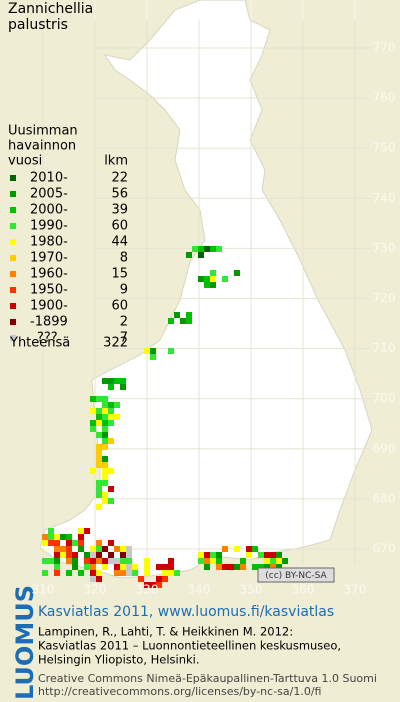 This screenshot has height=702, width=400. Describe the element at coordinates (119, 274) in the screenshot. I see `legend-count: 15` at that location.